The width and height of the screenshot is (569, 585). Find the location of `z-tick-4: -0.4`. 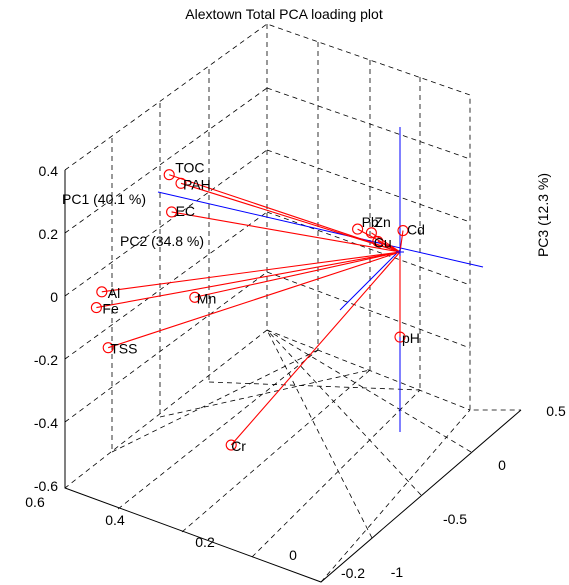

z-tick-4: -0.4 is located at coordinates (46, 423).